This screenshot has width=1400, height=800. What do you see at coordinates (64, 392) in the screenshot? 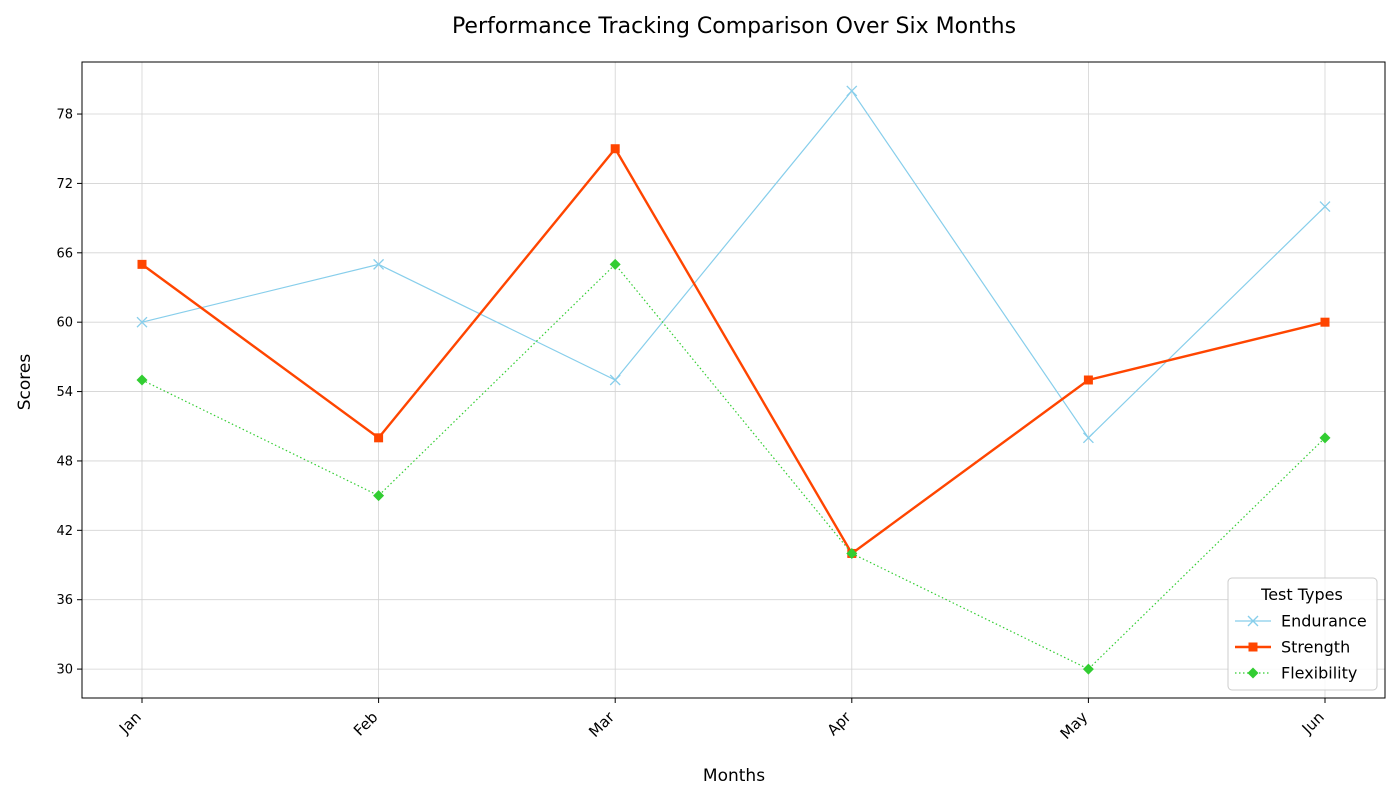
I see `y-tick-label: 54` at bounding box center [64, 392].